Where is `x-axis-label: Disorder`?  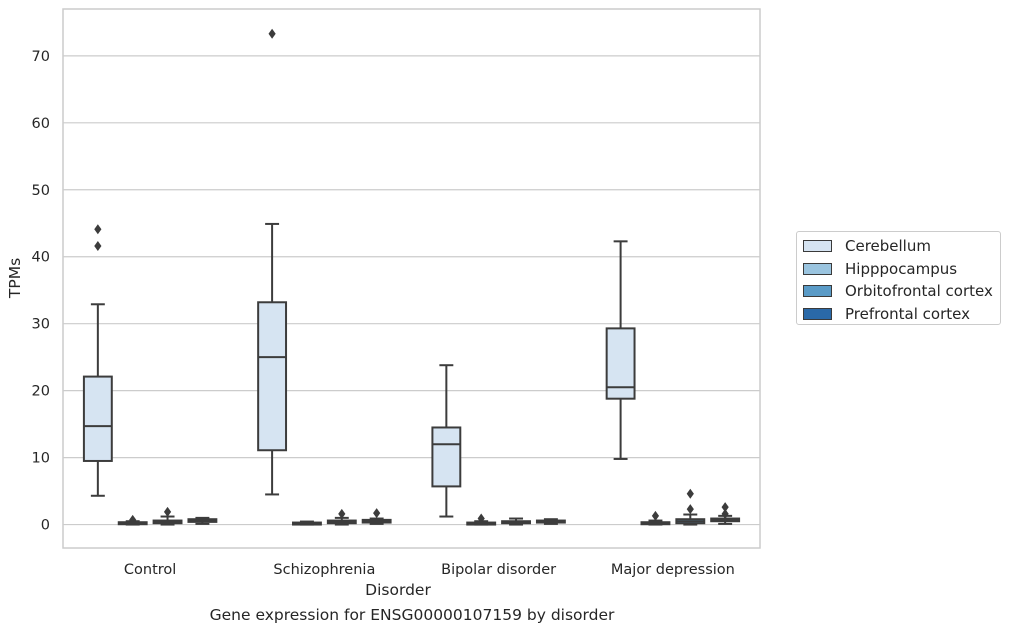
x-axis-label: Disorder is located at coordinates (398, 590).